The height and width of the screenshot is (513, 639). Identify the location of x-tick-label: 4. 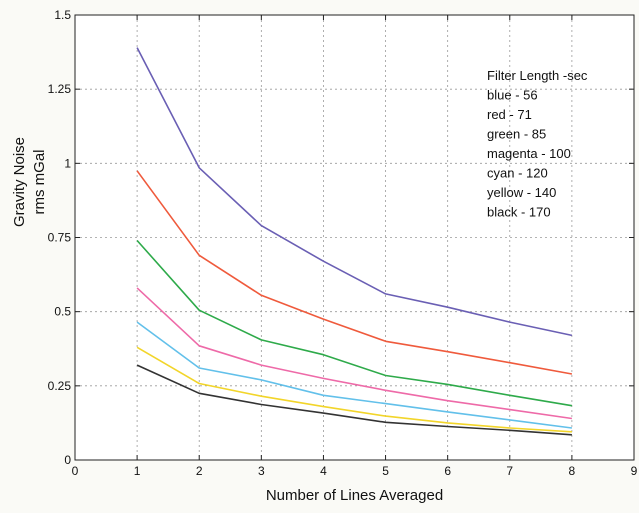
(323, 471).